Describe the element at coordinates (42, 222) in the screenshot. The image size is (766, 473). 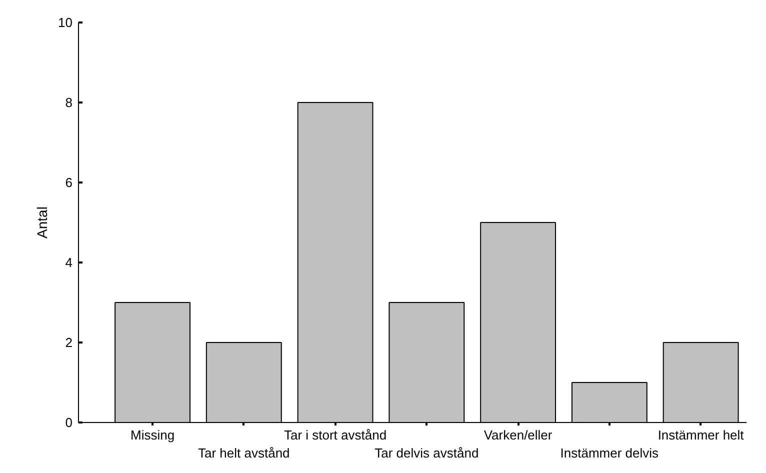
I see `y-axis-title: Antal` at that location.